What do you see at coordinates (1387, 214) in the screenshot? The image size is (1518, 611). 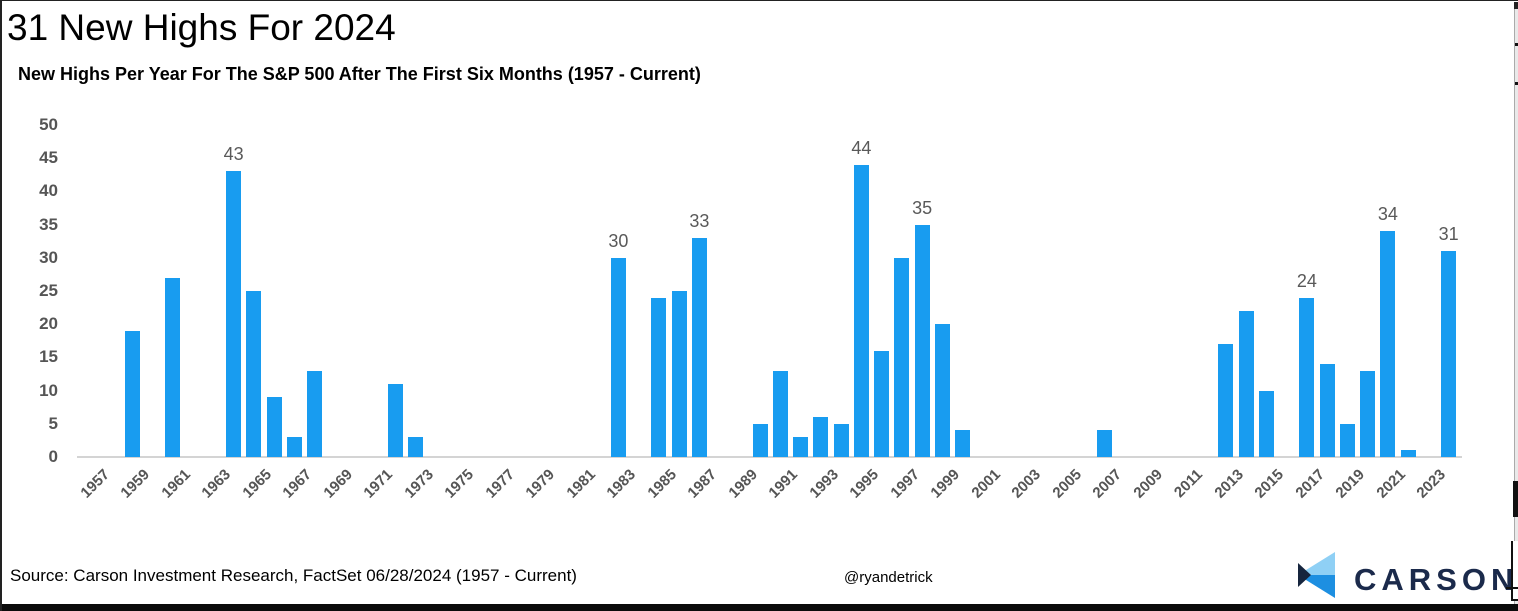 I see `data-label-2021: 34` at bounding box center [1387, 214].